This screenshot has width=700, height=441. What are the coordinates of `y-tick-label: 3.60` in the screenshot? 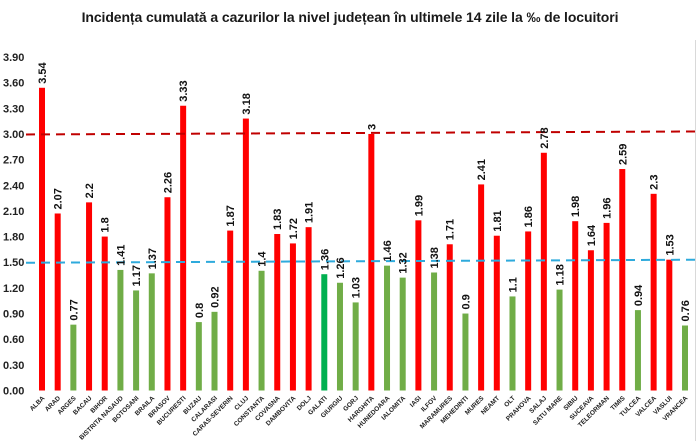 It's located at (13, 84).